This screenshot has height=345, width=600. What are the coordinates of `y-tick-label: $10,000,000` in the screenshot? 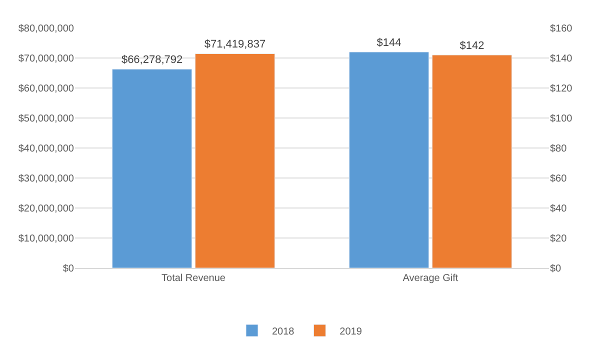 It's located at (46, 239).